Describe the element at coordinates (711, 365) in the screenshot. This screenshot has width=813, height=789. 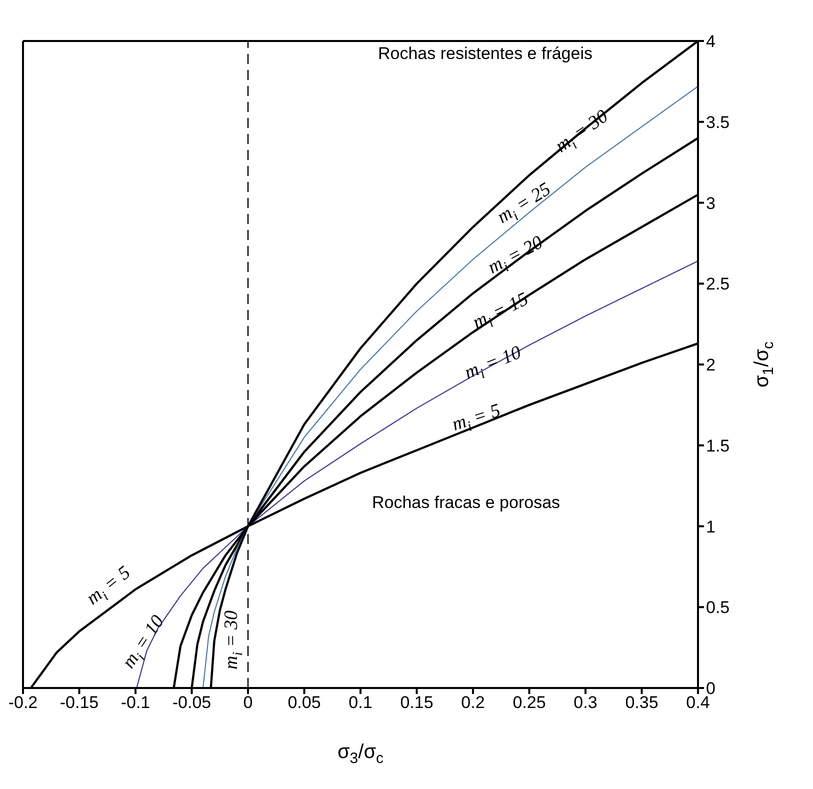
I see `y-tick-label: 2` at that location.